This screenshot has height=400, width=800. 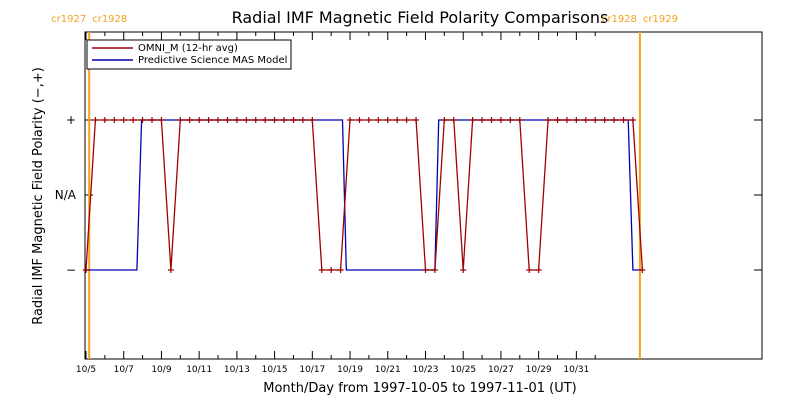 I want to click on y-axis-title: Radial IMF Magnetic Field Polarity (−,+), so click(x=38, y=196).